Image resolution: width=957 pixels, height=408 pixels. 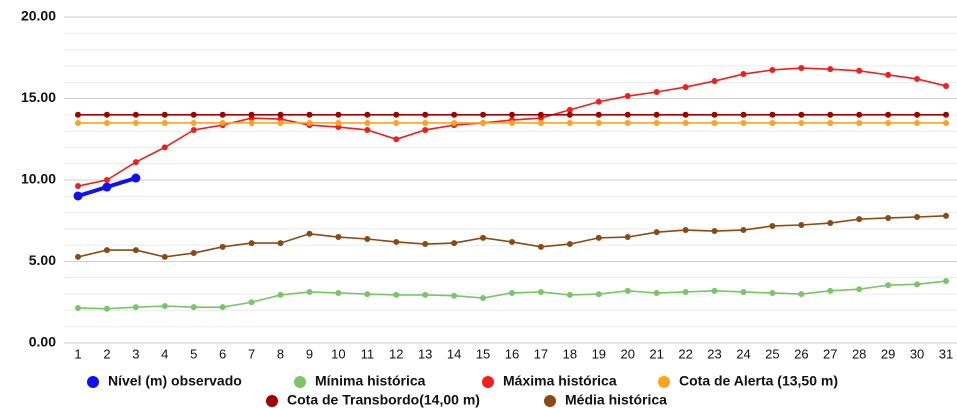 What do you see at coordinates (396, 353) in the screenshot?
I see `x-tick-label: 12` at bounding box center [396, 353].